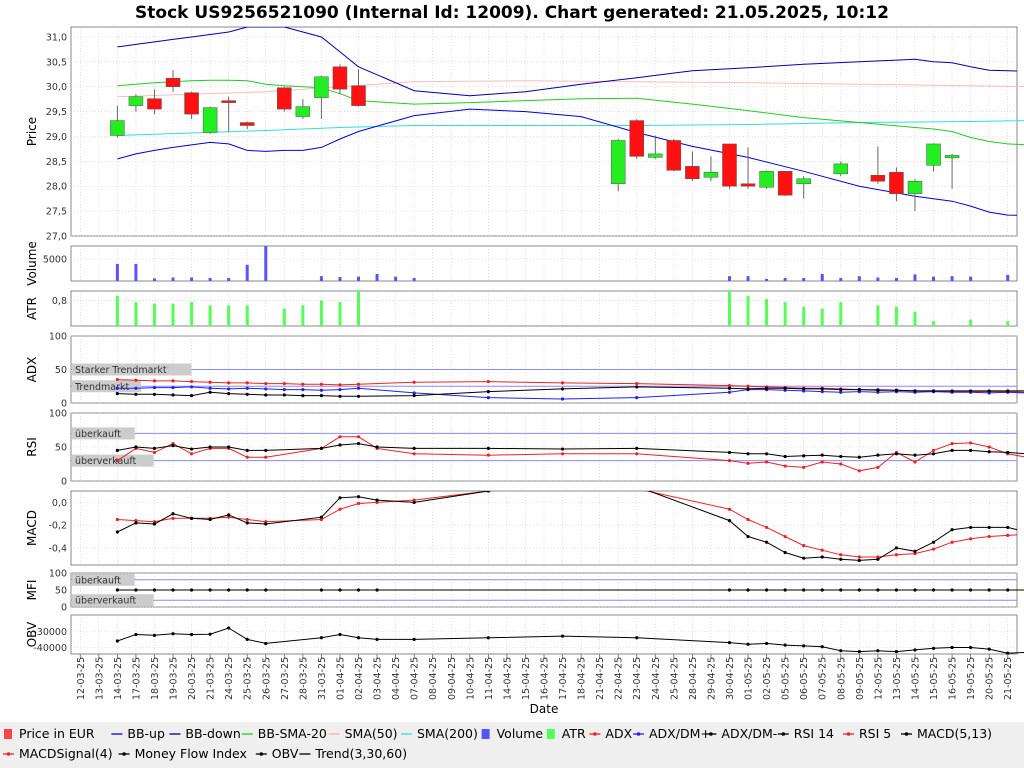  I want to click on obv-axis-label: OBV, so click(32, 634).